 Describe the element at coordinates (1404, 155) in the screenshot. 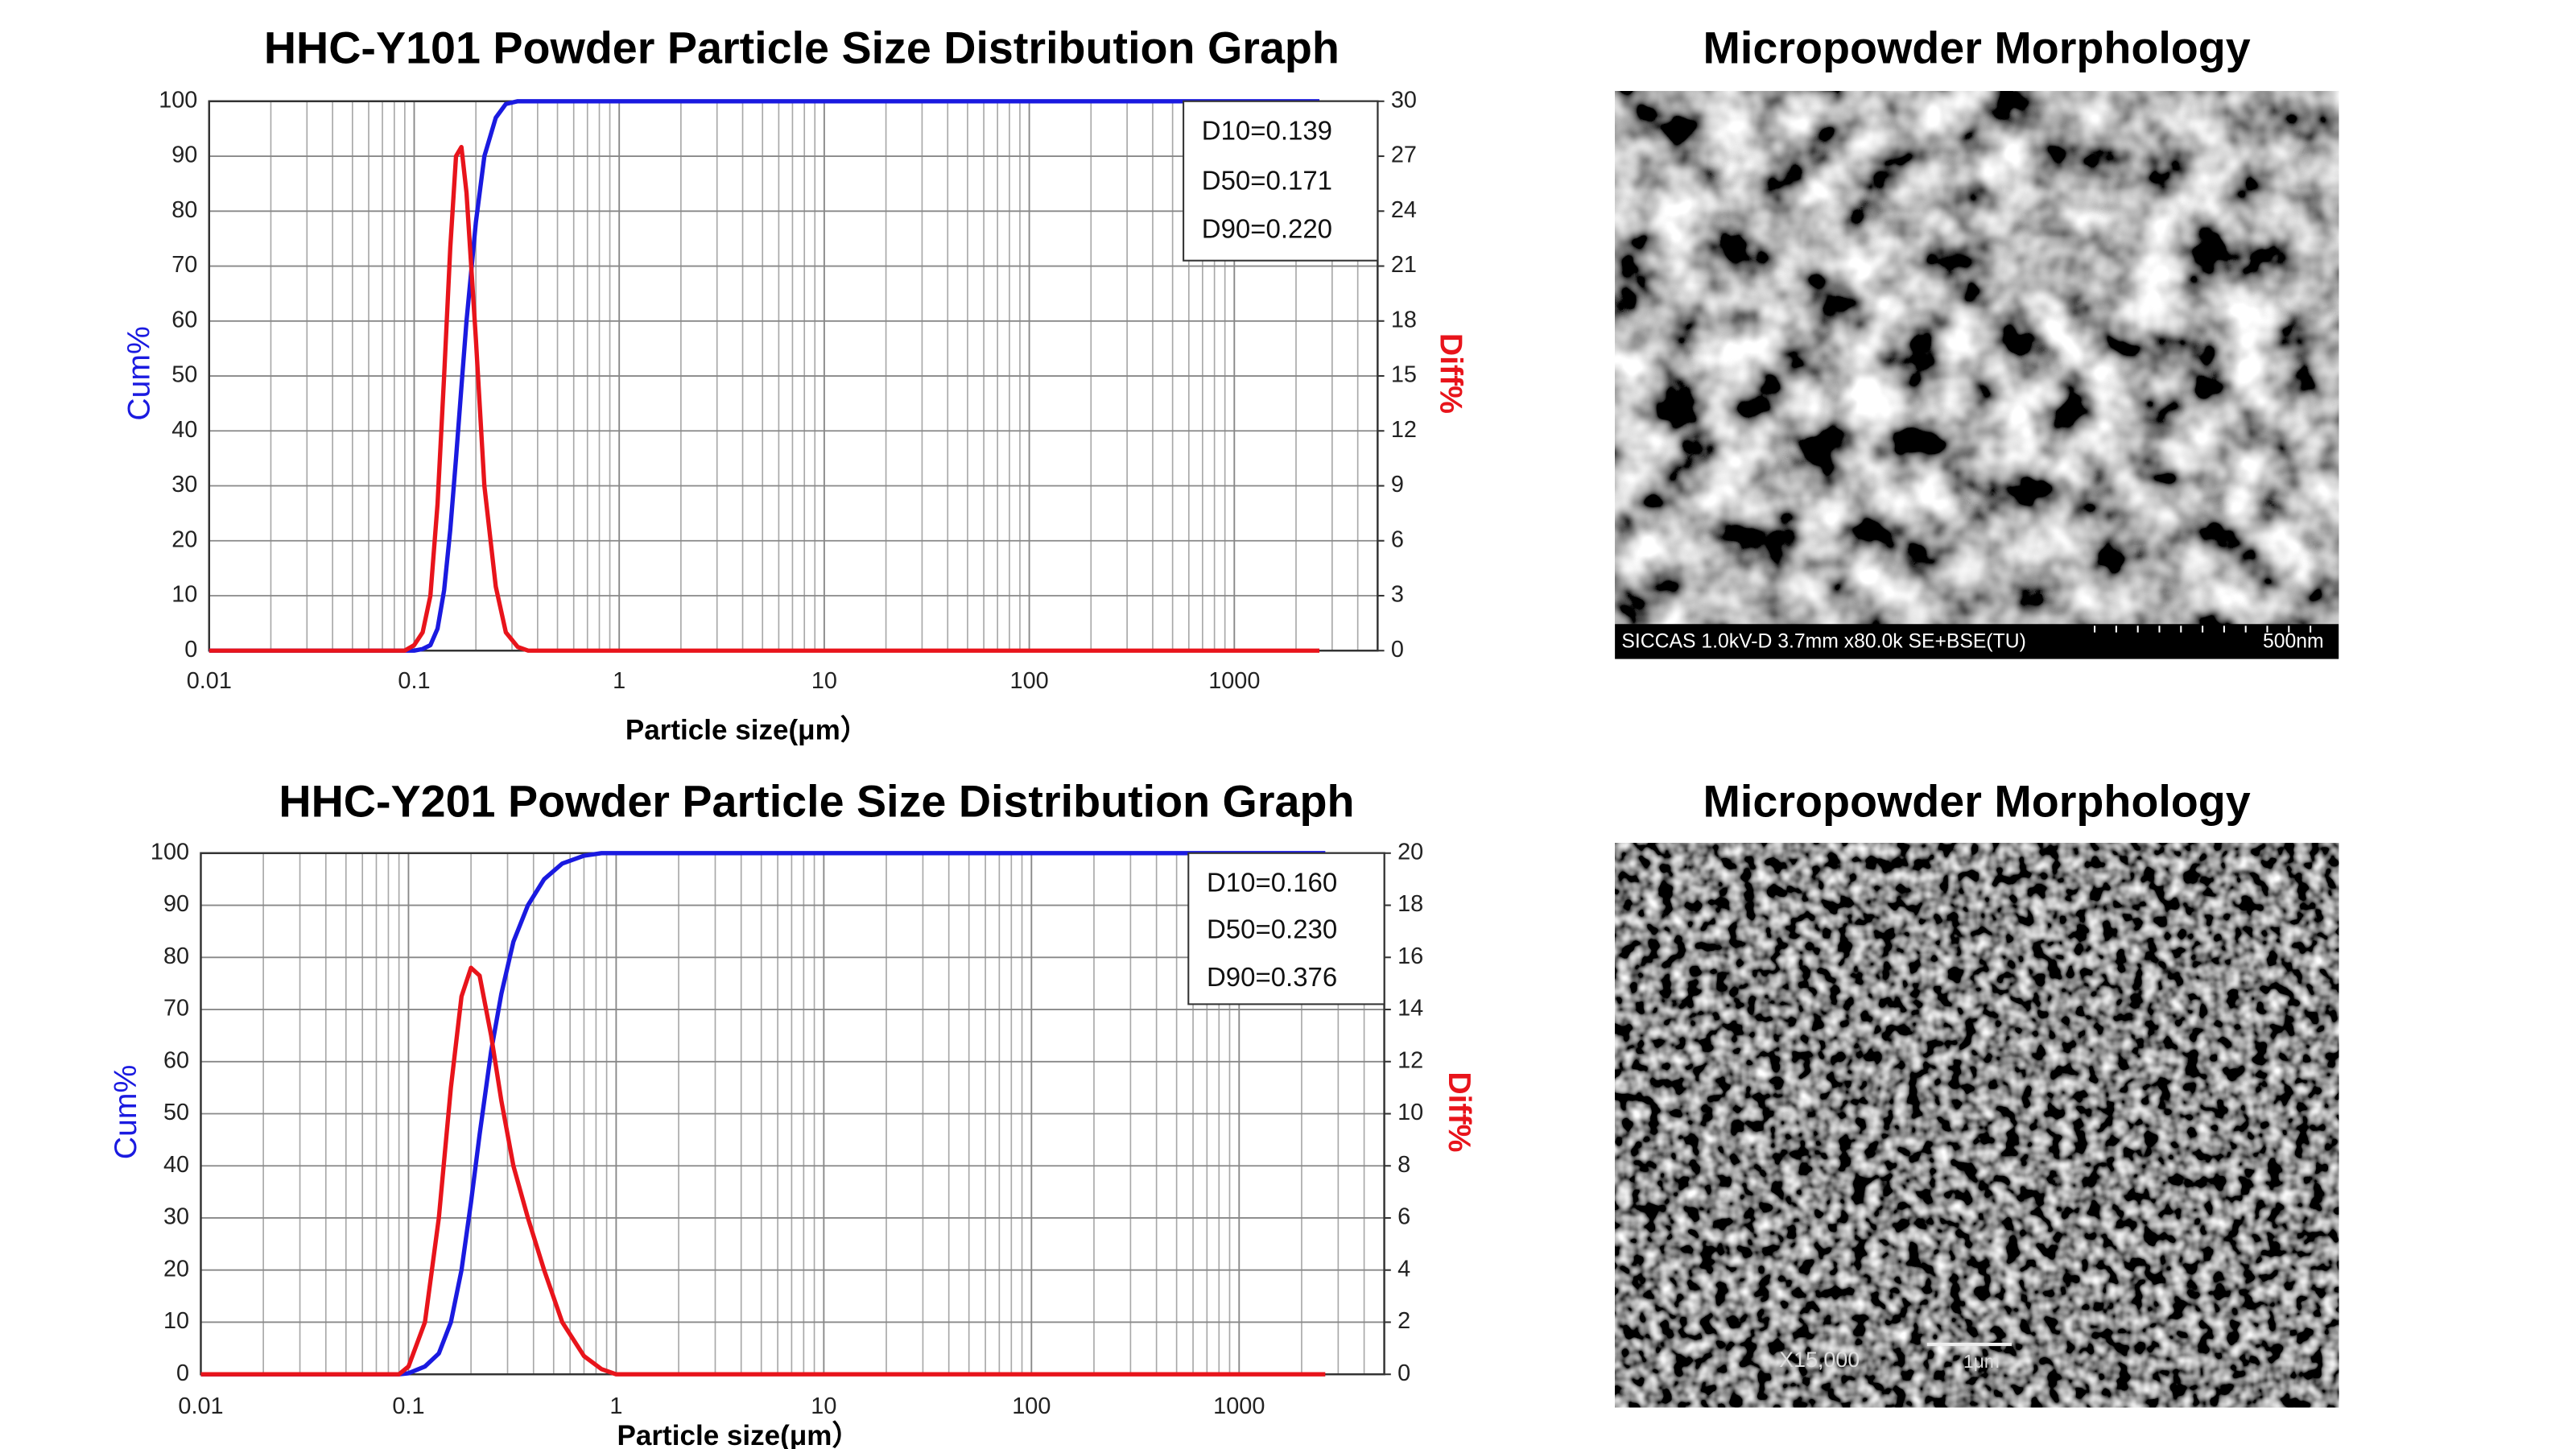

I see `y2-tick-label: 27` at that location.